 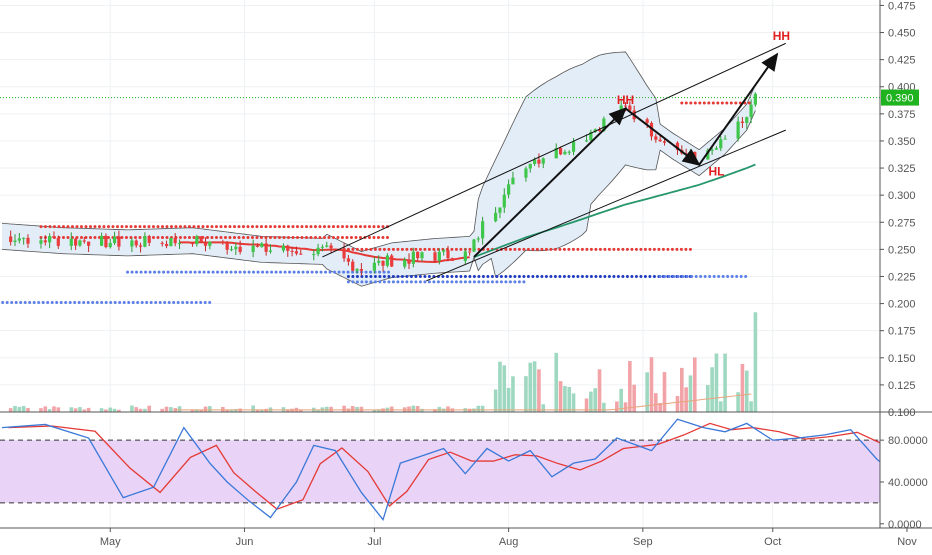 What do you see at coordinates (900, 97) in the screenshot?
I see `current-price-tag` at bounding box center [900, 97].